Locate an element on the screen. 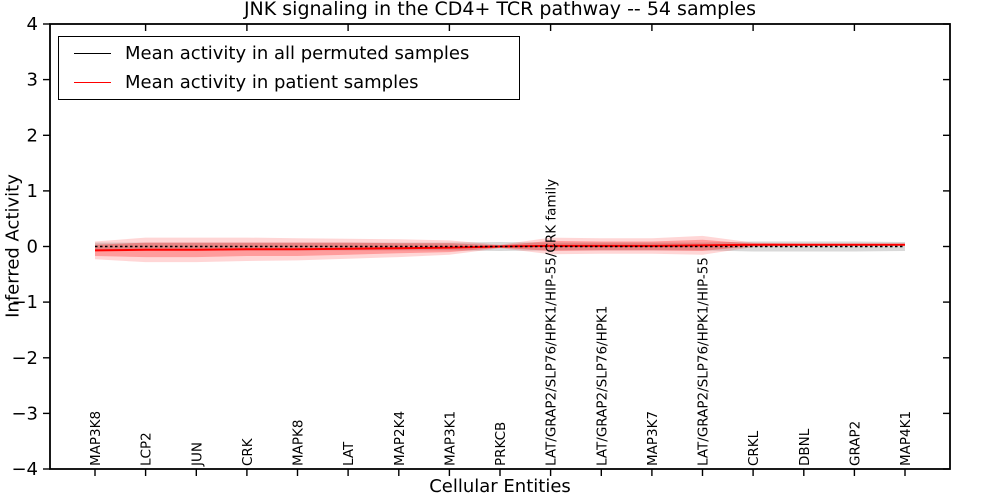  legend-label-permuted: Mean activity in all permuted samples is located at coordinates (297, 53).